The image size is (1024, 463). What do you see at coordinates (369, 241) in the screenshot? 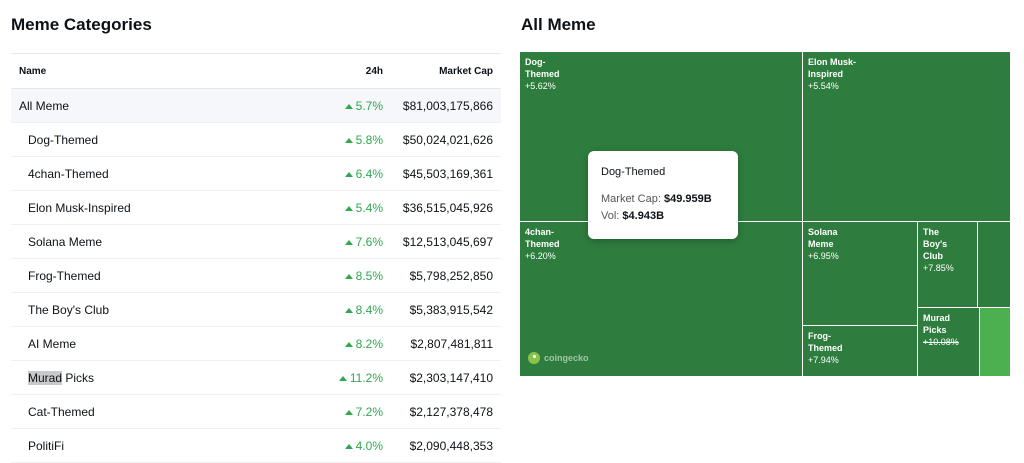
I see `change-24h: 7.6%` at bounding box center [369, 241].